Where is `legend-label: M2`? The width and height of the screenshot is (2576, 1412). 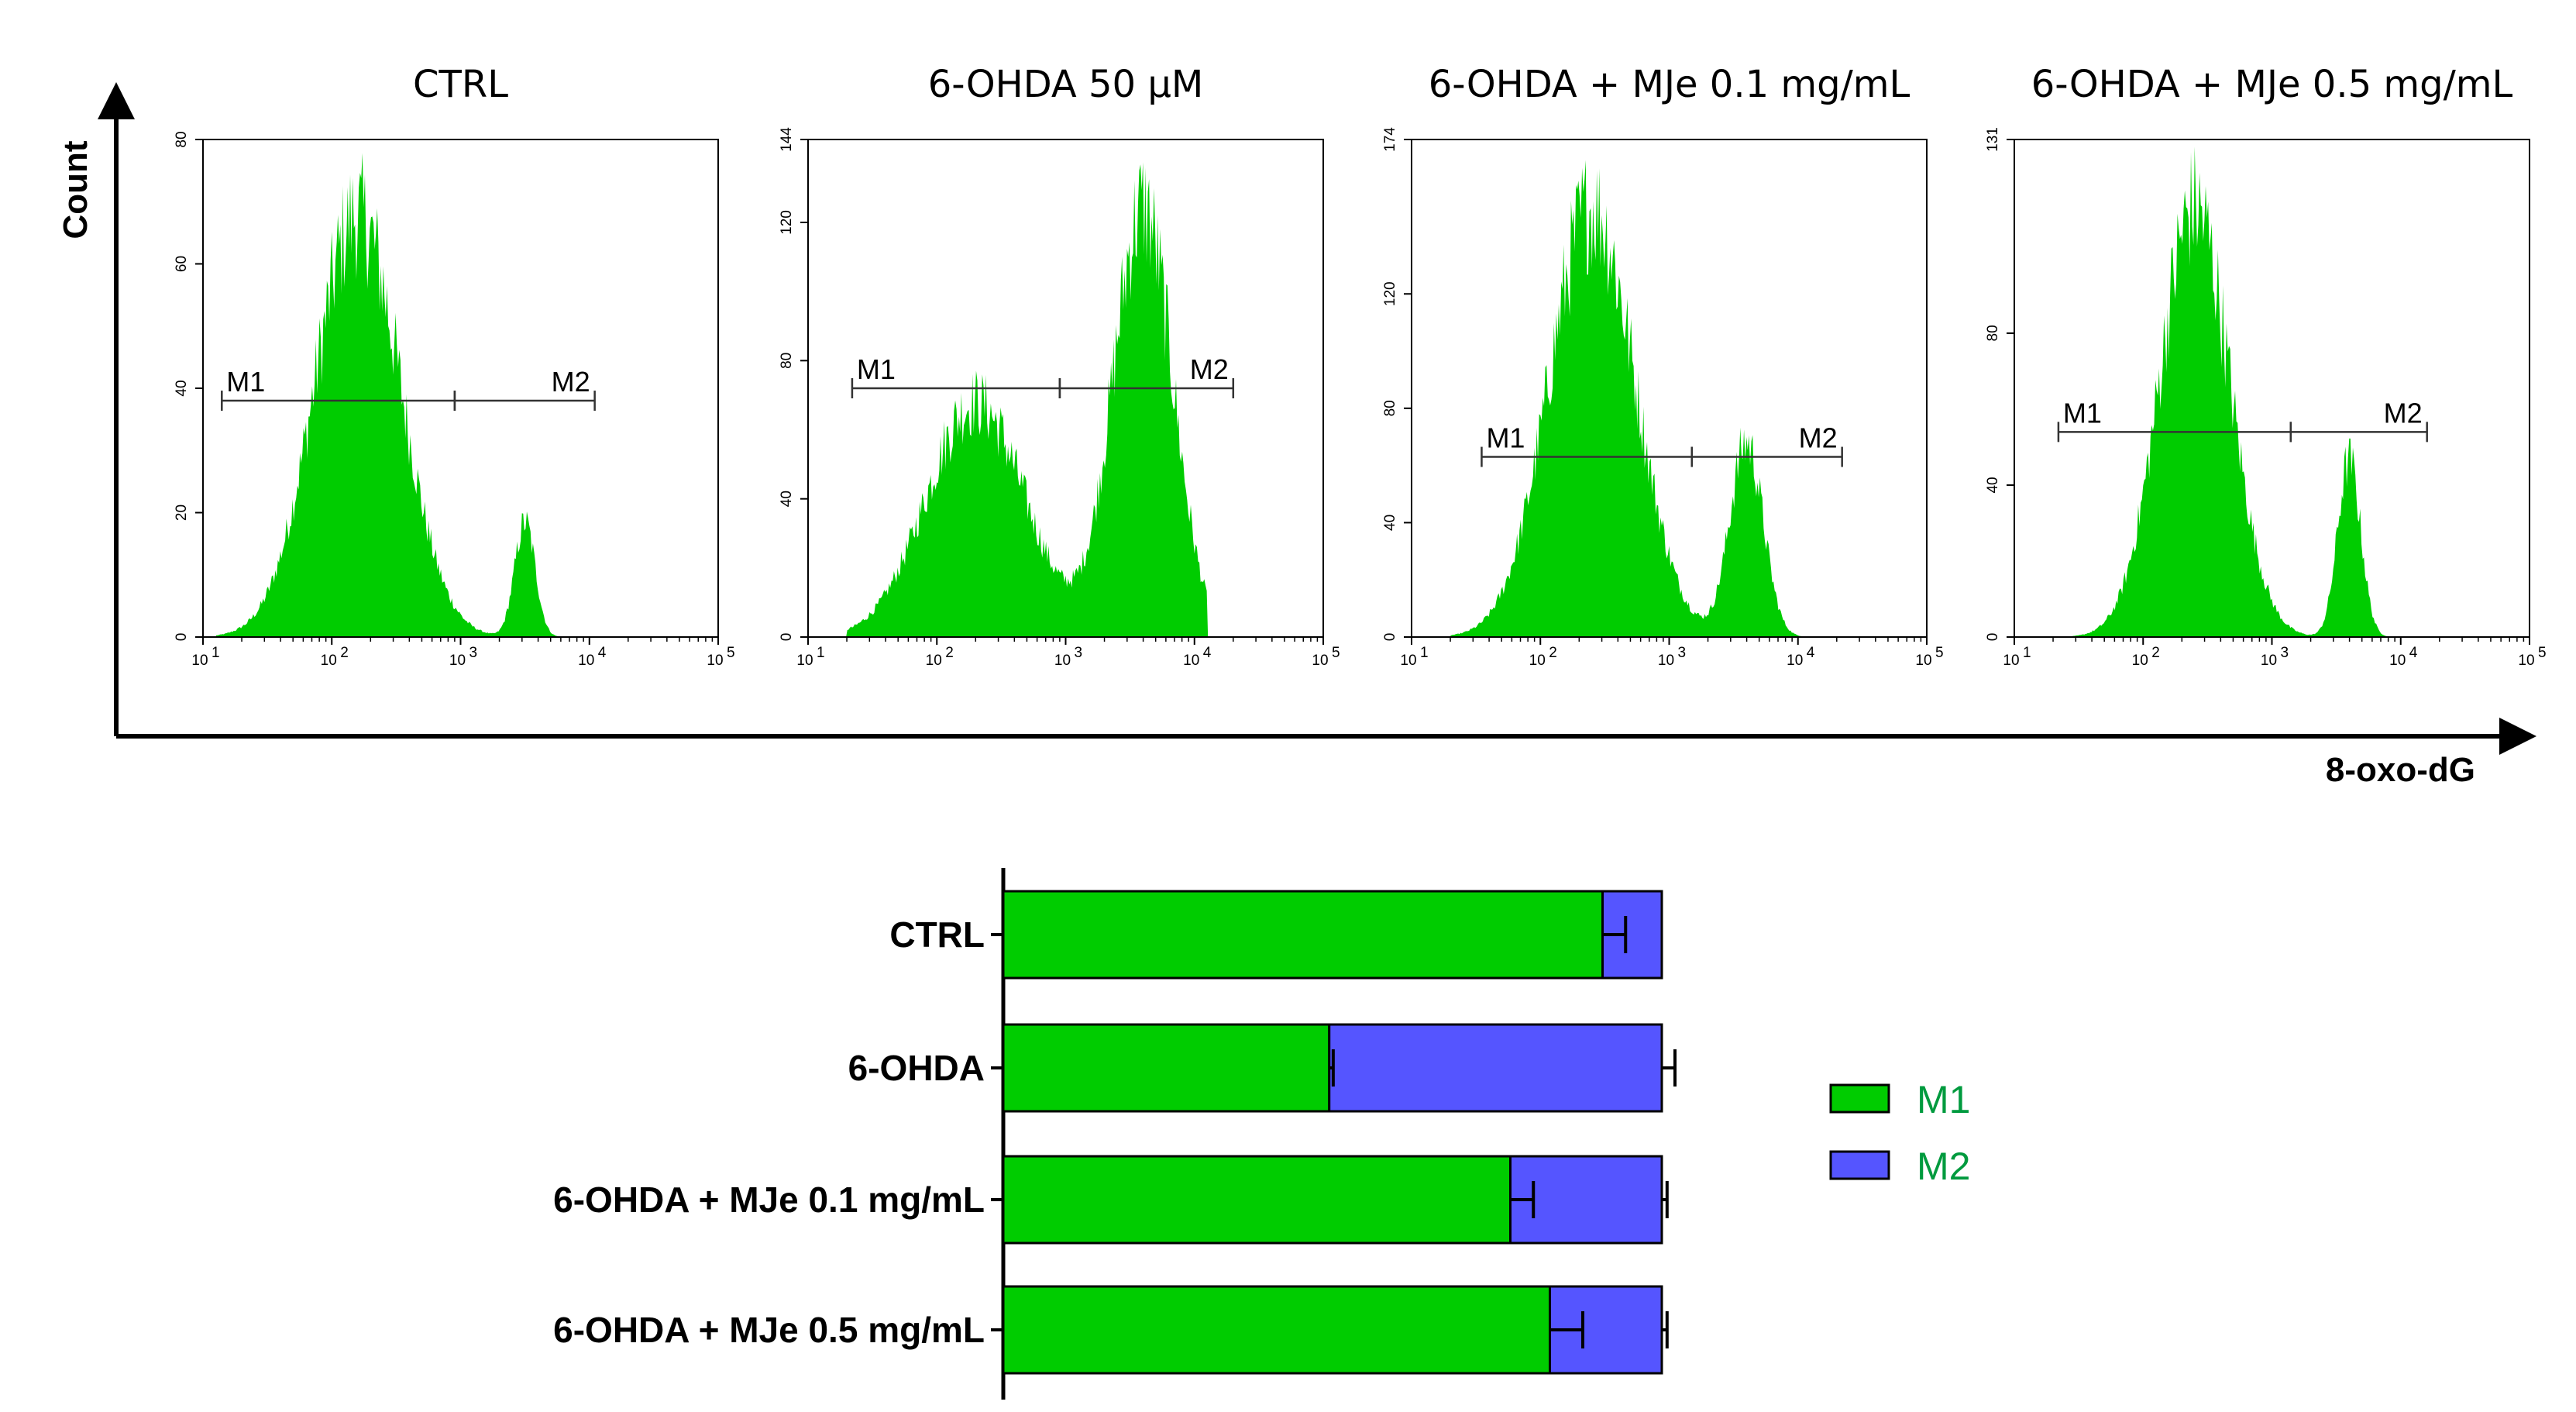 legend-label: M2 is located at coordinates (1943, 1166).